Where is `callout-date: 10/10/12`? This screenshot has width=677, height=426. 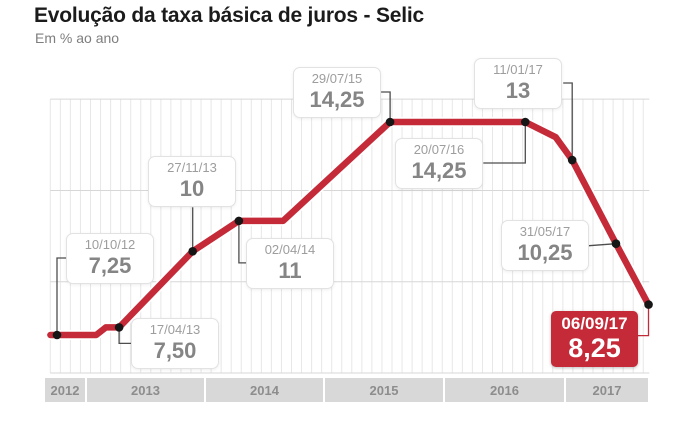 callout-date: 10/10/12 is located at coordinates (110, 244).